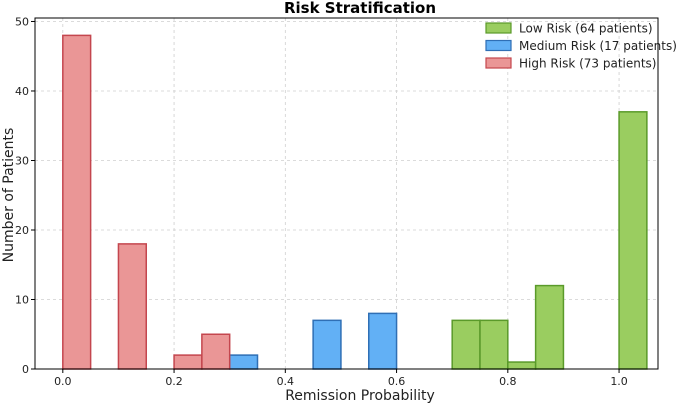 The height and width of the screenshot is (404, 685). I want to click on x-tick-label: 0.2, so click(174, 381).